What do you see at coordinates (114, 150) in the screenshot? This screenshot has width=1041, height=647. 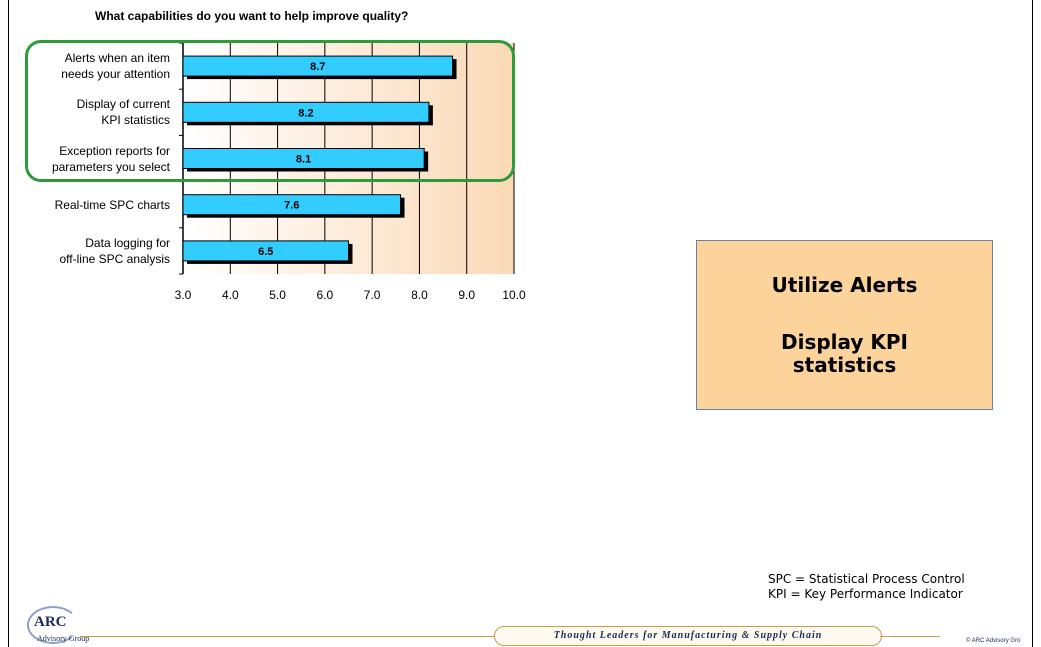 I see `category-label-line: Exception reports for` at bounding box center [114, 150].